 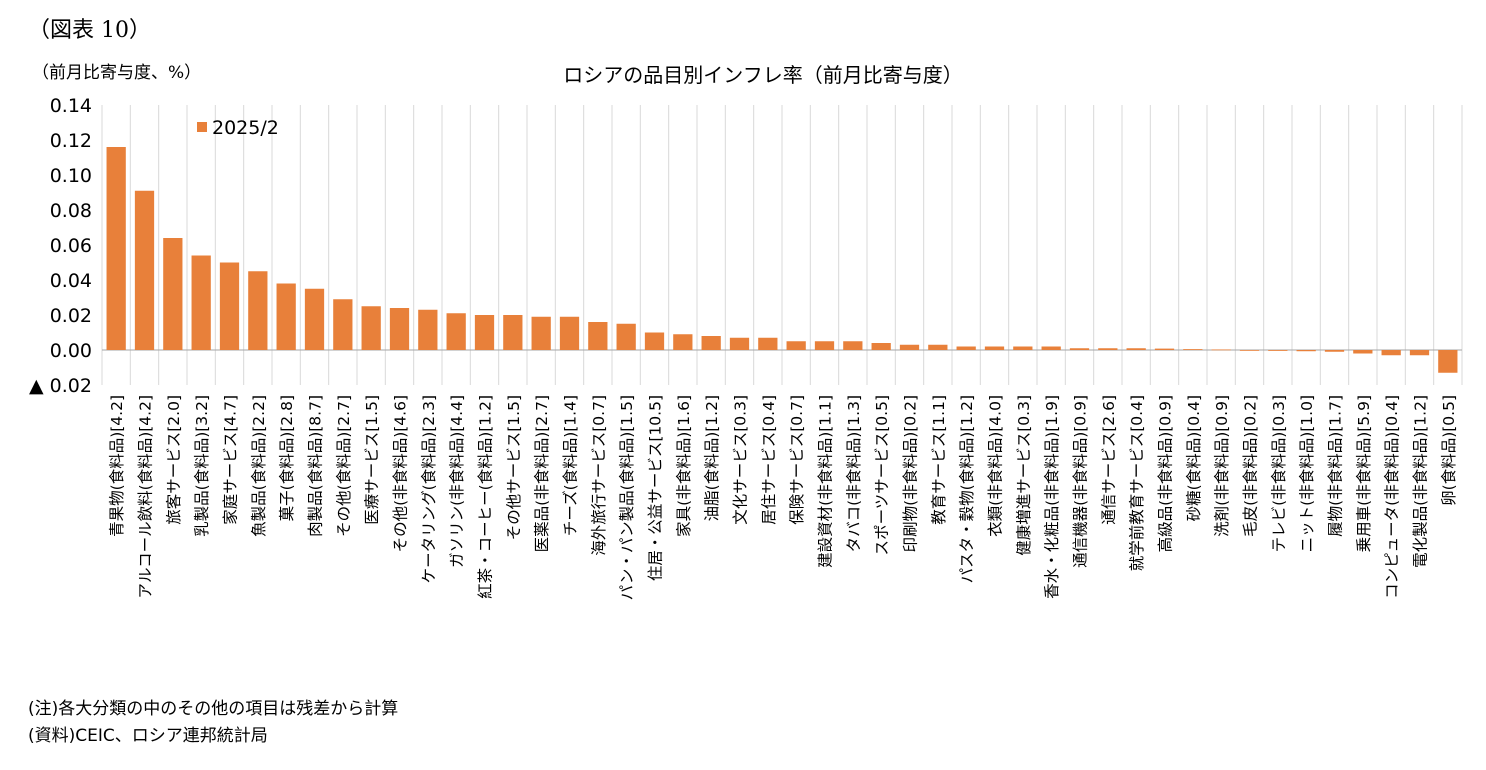 What do you see at coordinates (1194, 458) in the screenshot?
I see `x-tick-label: 砂糖(食料品)[0.4]` at bounding box center [1194, 458].